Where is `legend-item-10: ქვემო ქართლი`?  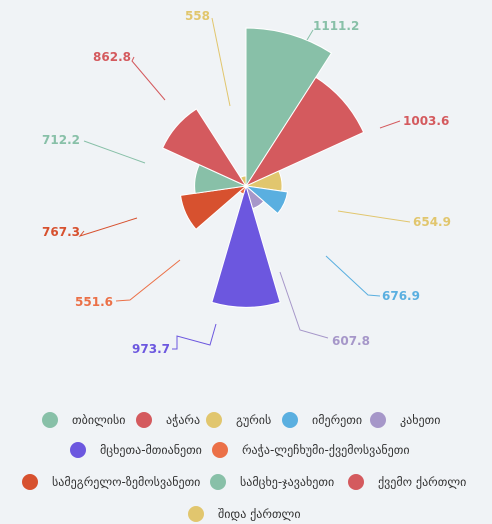
legend-item-10: ქვემო ქართლი is located at coordinates (407, 482).